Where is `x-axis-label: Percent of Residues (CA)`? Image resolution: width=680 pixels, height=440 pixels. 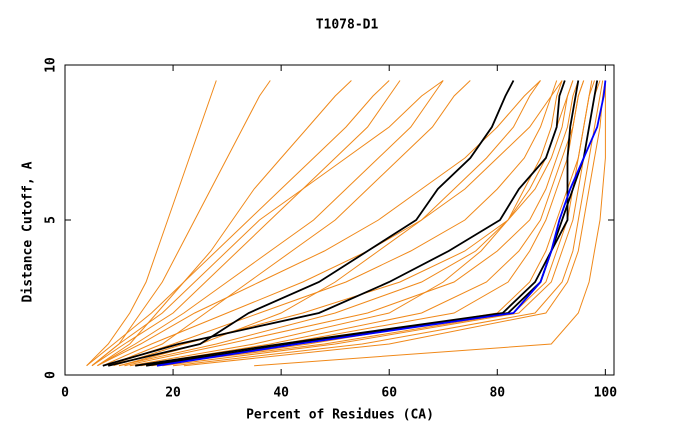 x-axis-label: Percent of Residues (CA) is located at coordinates (340, 415).